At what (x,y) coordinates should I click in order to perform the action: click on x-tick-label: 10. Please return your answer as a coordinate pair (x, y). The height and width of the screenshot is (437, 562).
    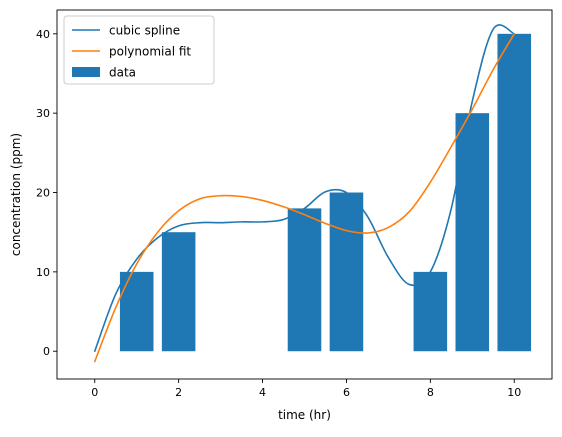
    Looking at the image, I should click on (514, 392).